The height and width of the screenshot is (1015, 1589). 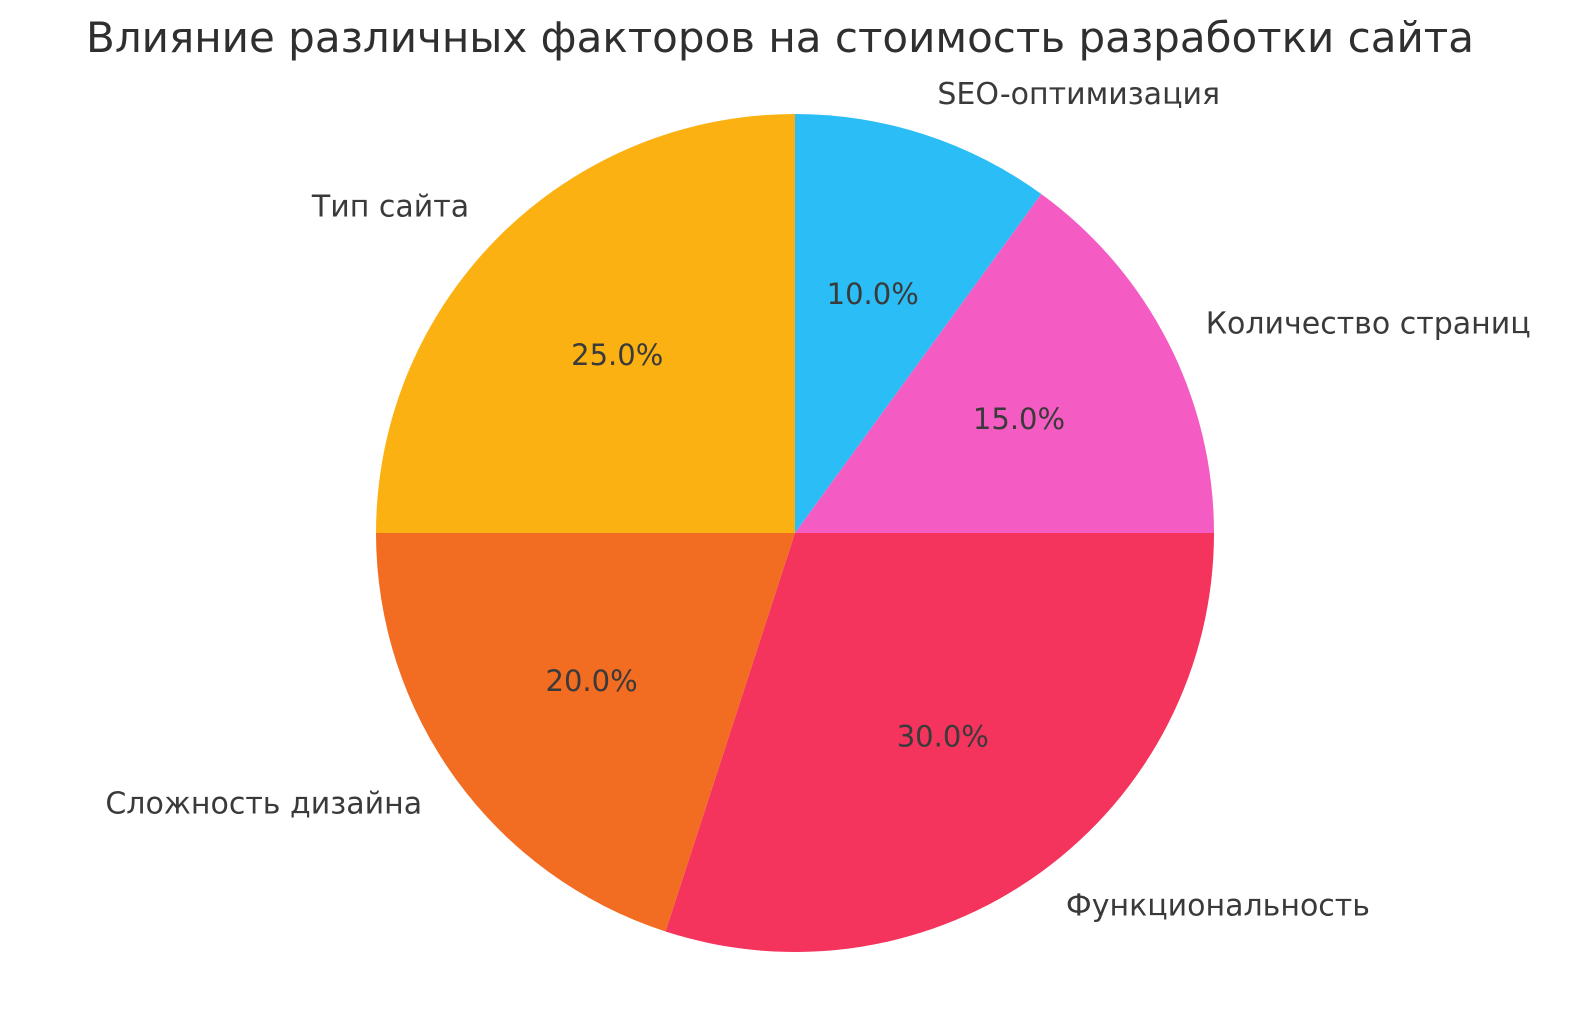 I want to click on pie-slice-label: Сложность дизайна, so click(x=263, y=803).